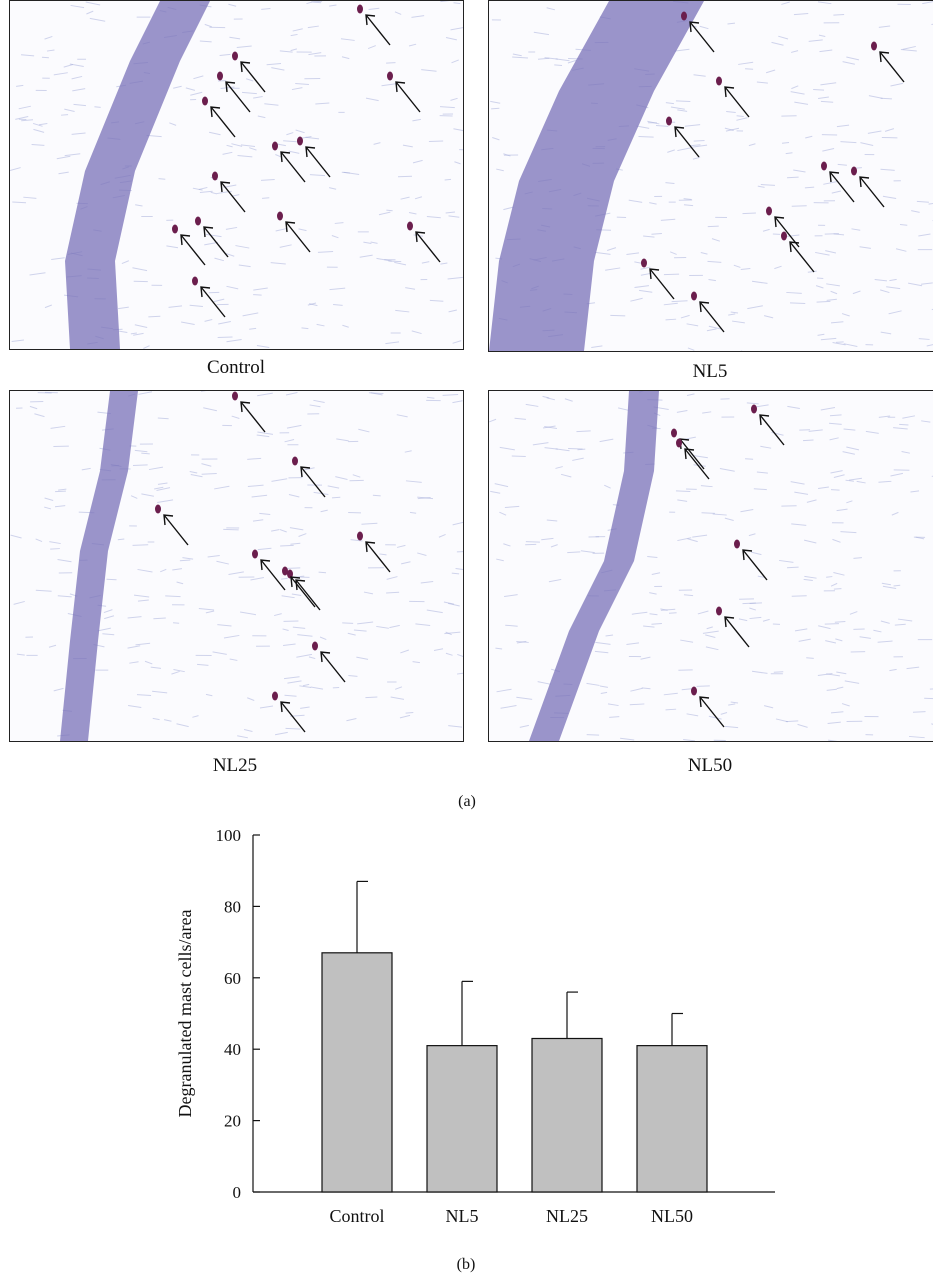  I want to click on panel-label-nl25: NL25, so click(235, 765).